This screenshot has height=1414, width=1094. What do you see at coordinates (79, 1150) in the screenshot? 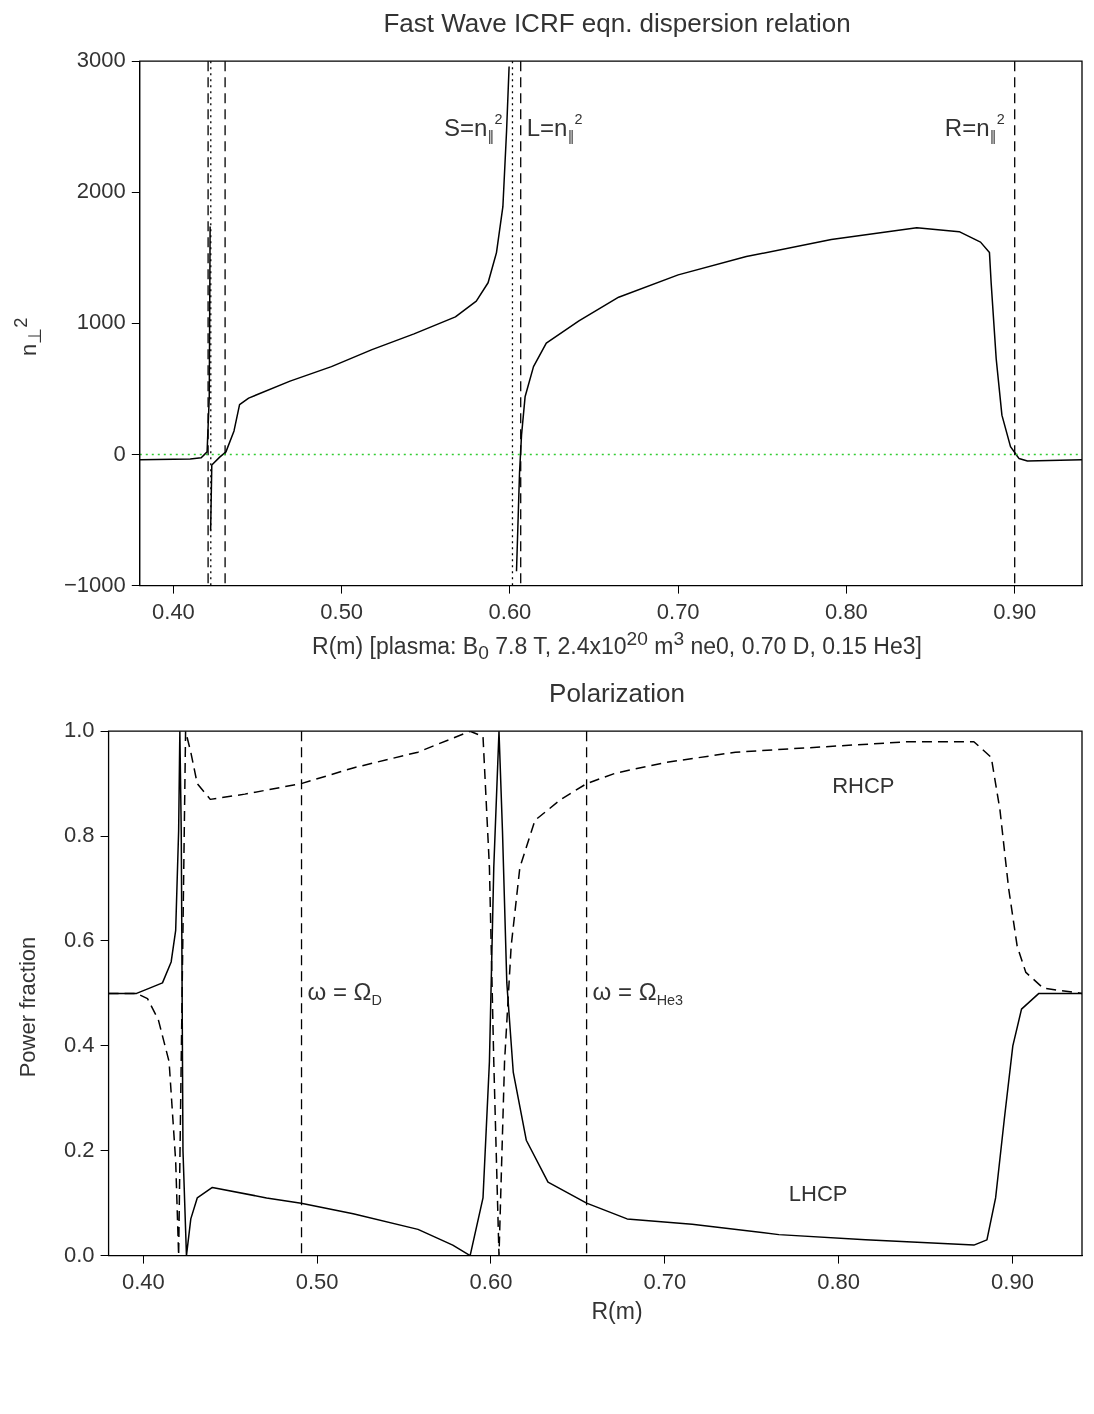
I see `y-tick-label: 0.2` at bounding box center [79, 1150].